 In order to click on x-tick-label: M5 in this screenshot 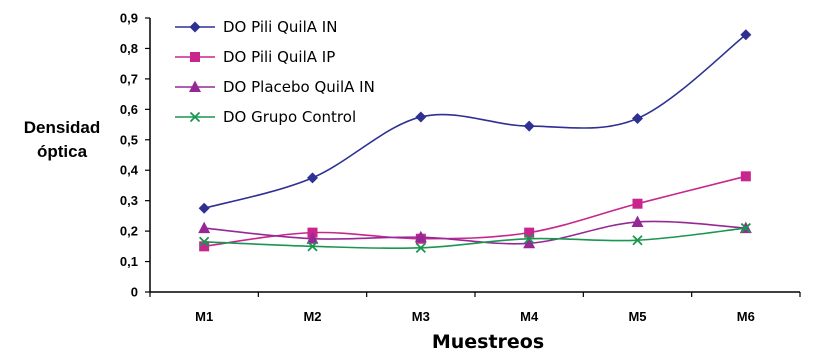, I will do `click(637, 316)`.